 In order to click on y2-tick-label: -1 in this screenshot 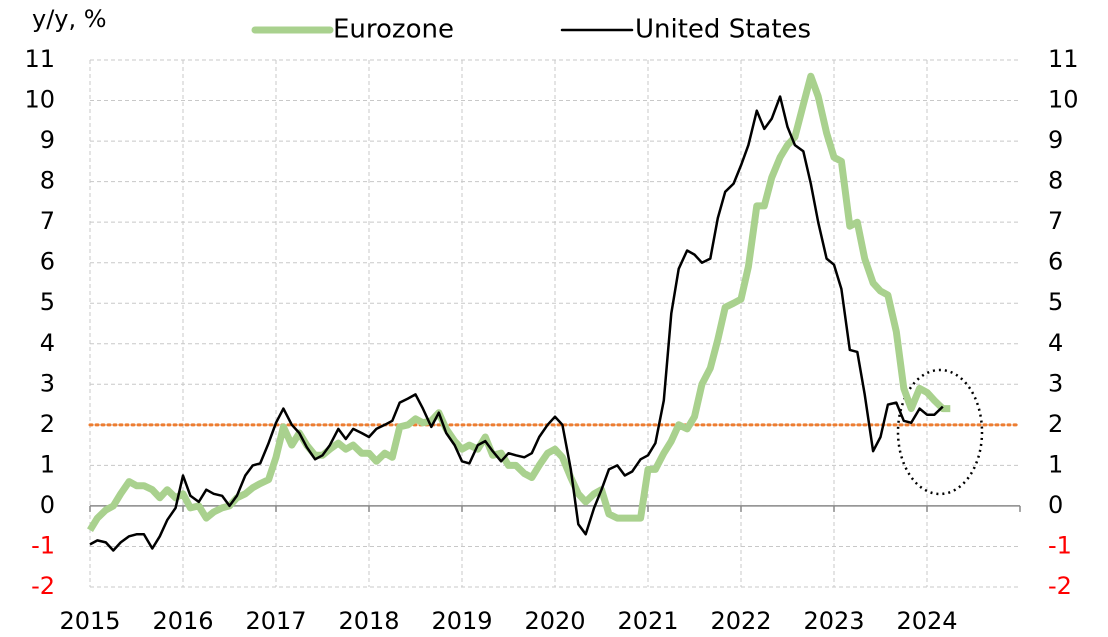, I will do `click(1060, 545)`.